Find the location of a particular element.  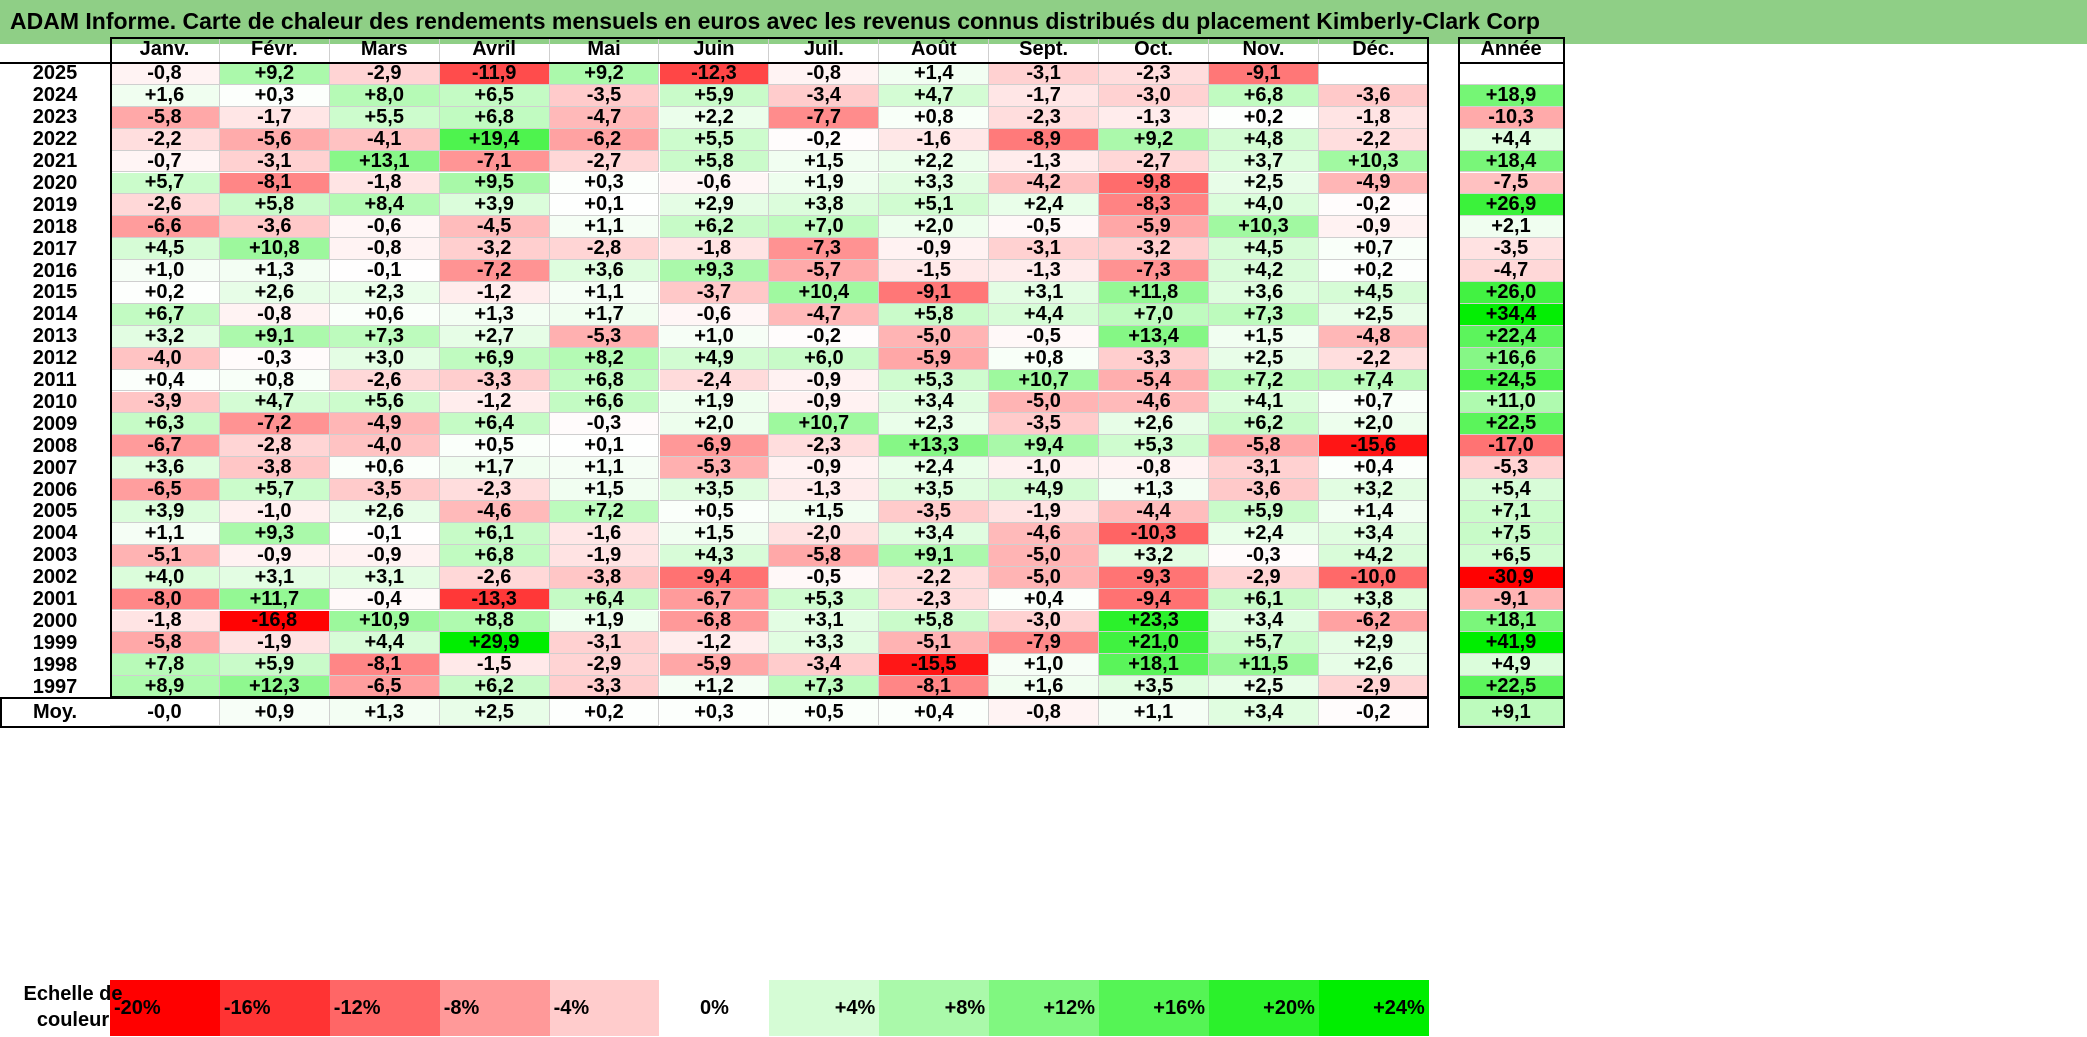

heatmap-cell: +3,2 is located at coordinates (165, 336).